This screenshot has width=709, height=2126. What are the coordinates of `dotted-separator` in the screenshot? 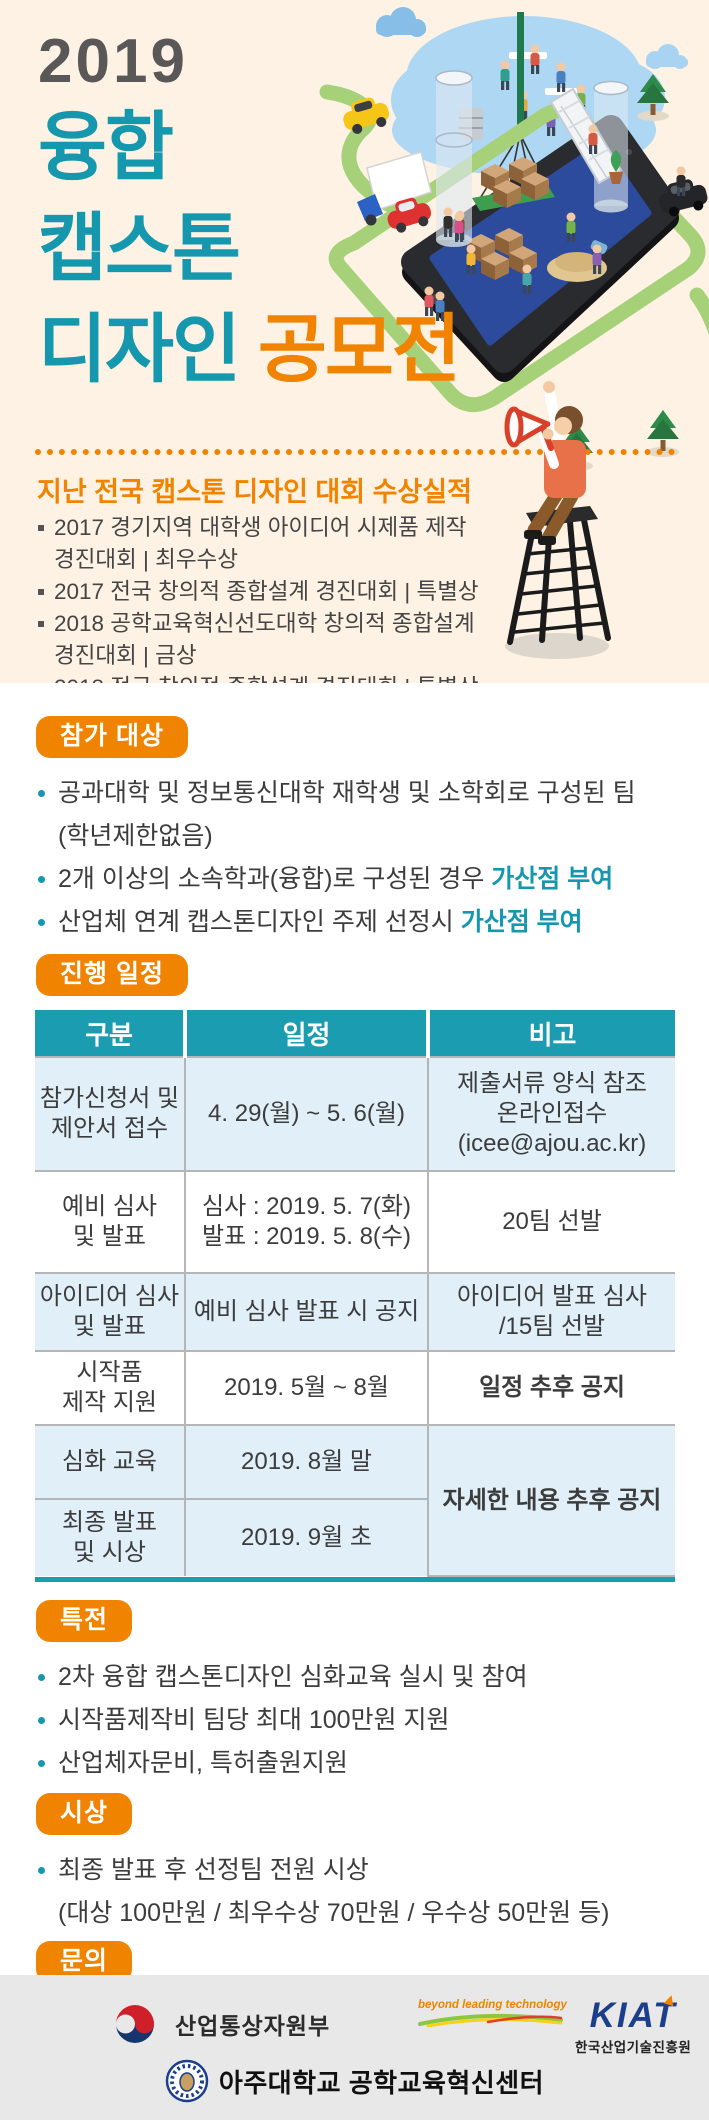 It's located at (355, 452).